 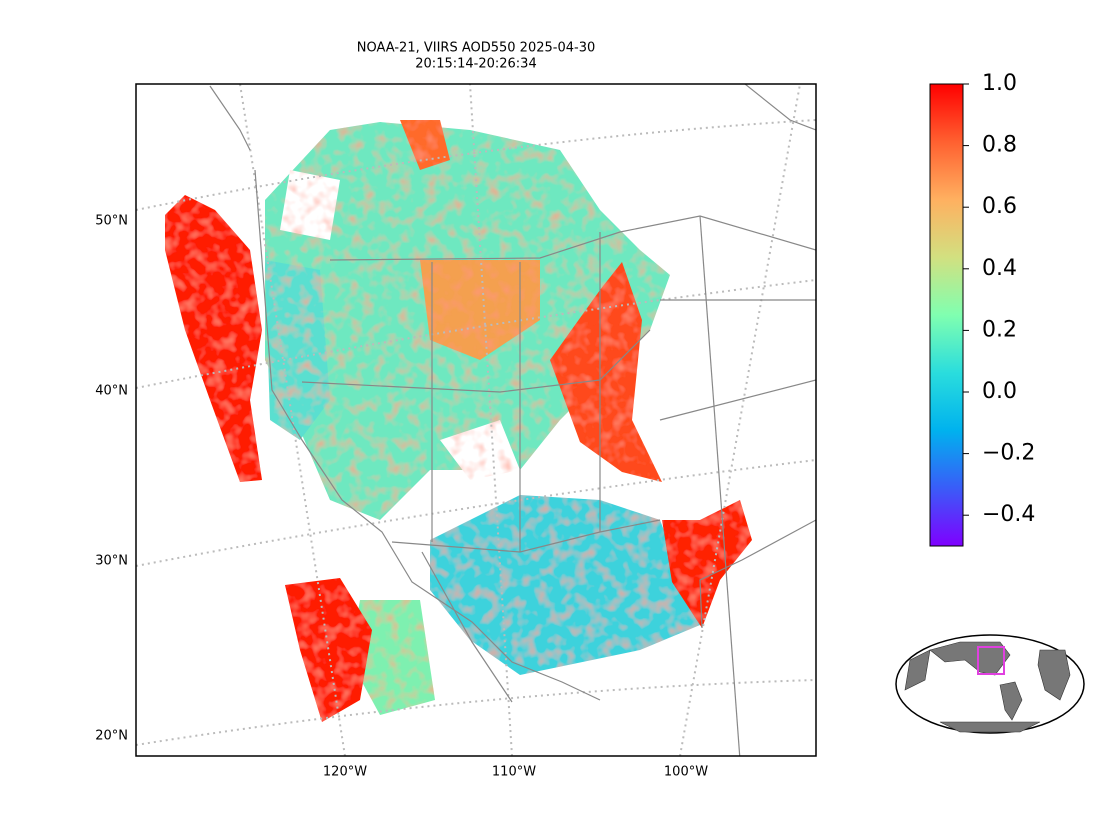 I want to click on colorbar-tick-label: 0.8, so click(x=999, y=145).